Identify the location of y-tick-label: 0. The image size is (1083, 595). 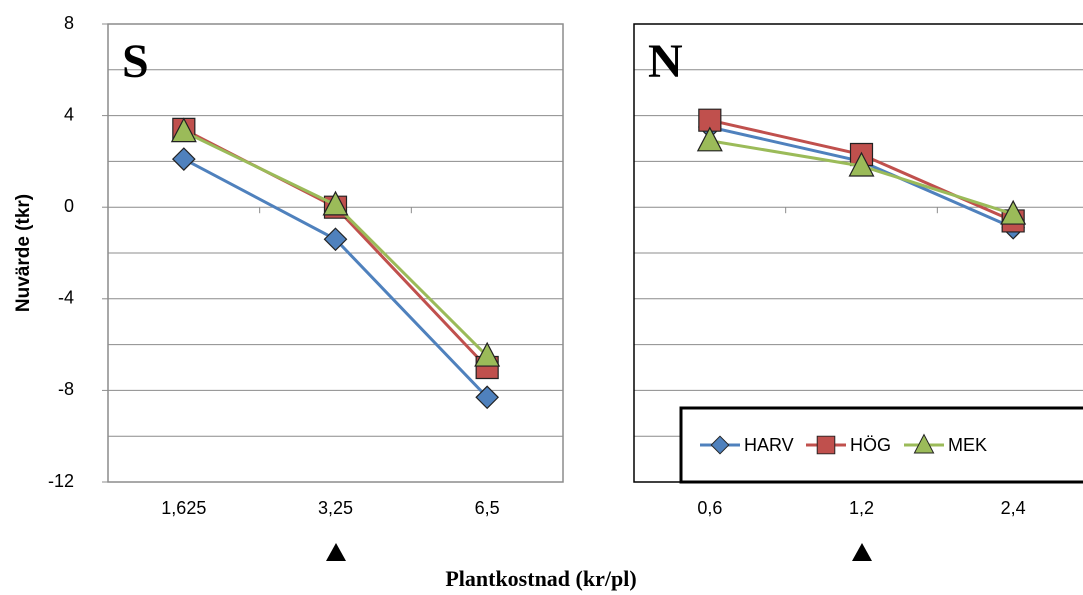
(69, 206).